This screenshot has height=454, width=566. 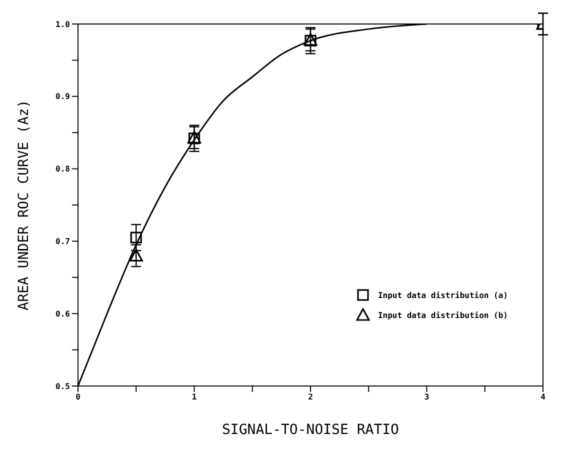 I want to click on x-axis-title: SIGNAL-TO-NOISE RATIO, so click(x=311, y=430).